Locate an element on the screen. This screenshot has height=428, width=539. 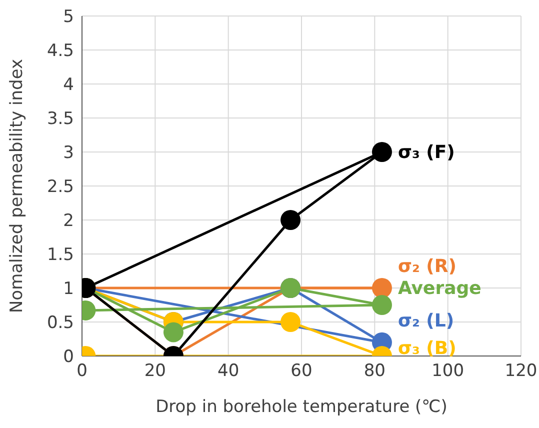
y-tick-label: 3.5 is located at coordinates (60, 119).